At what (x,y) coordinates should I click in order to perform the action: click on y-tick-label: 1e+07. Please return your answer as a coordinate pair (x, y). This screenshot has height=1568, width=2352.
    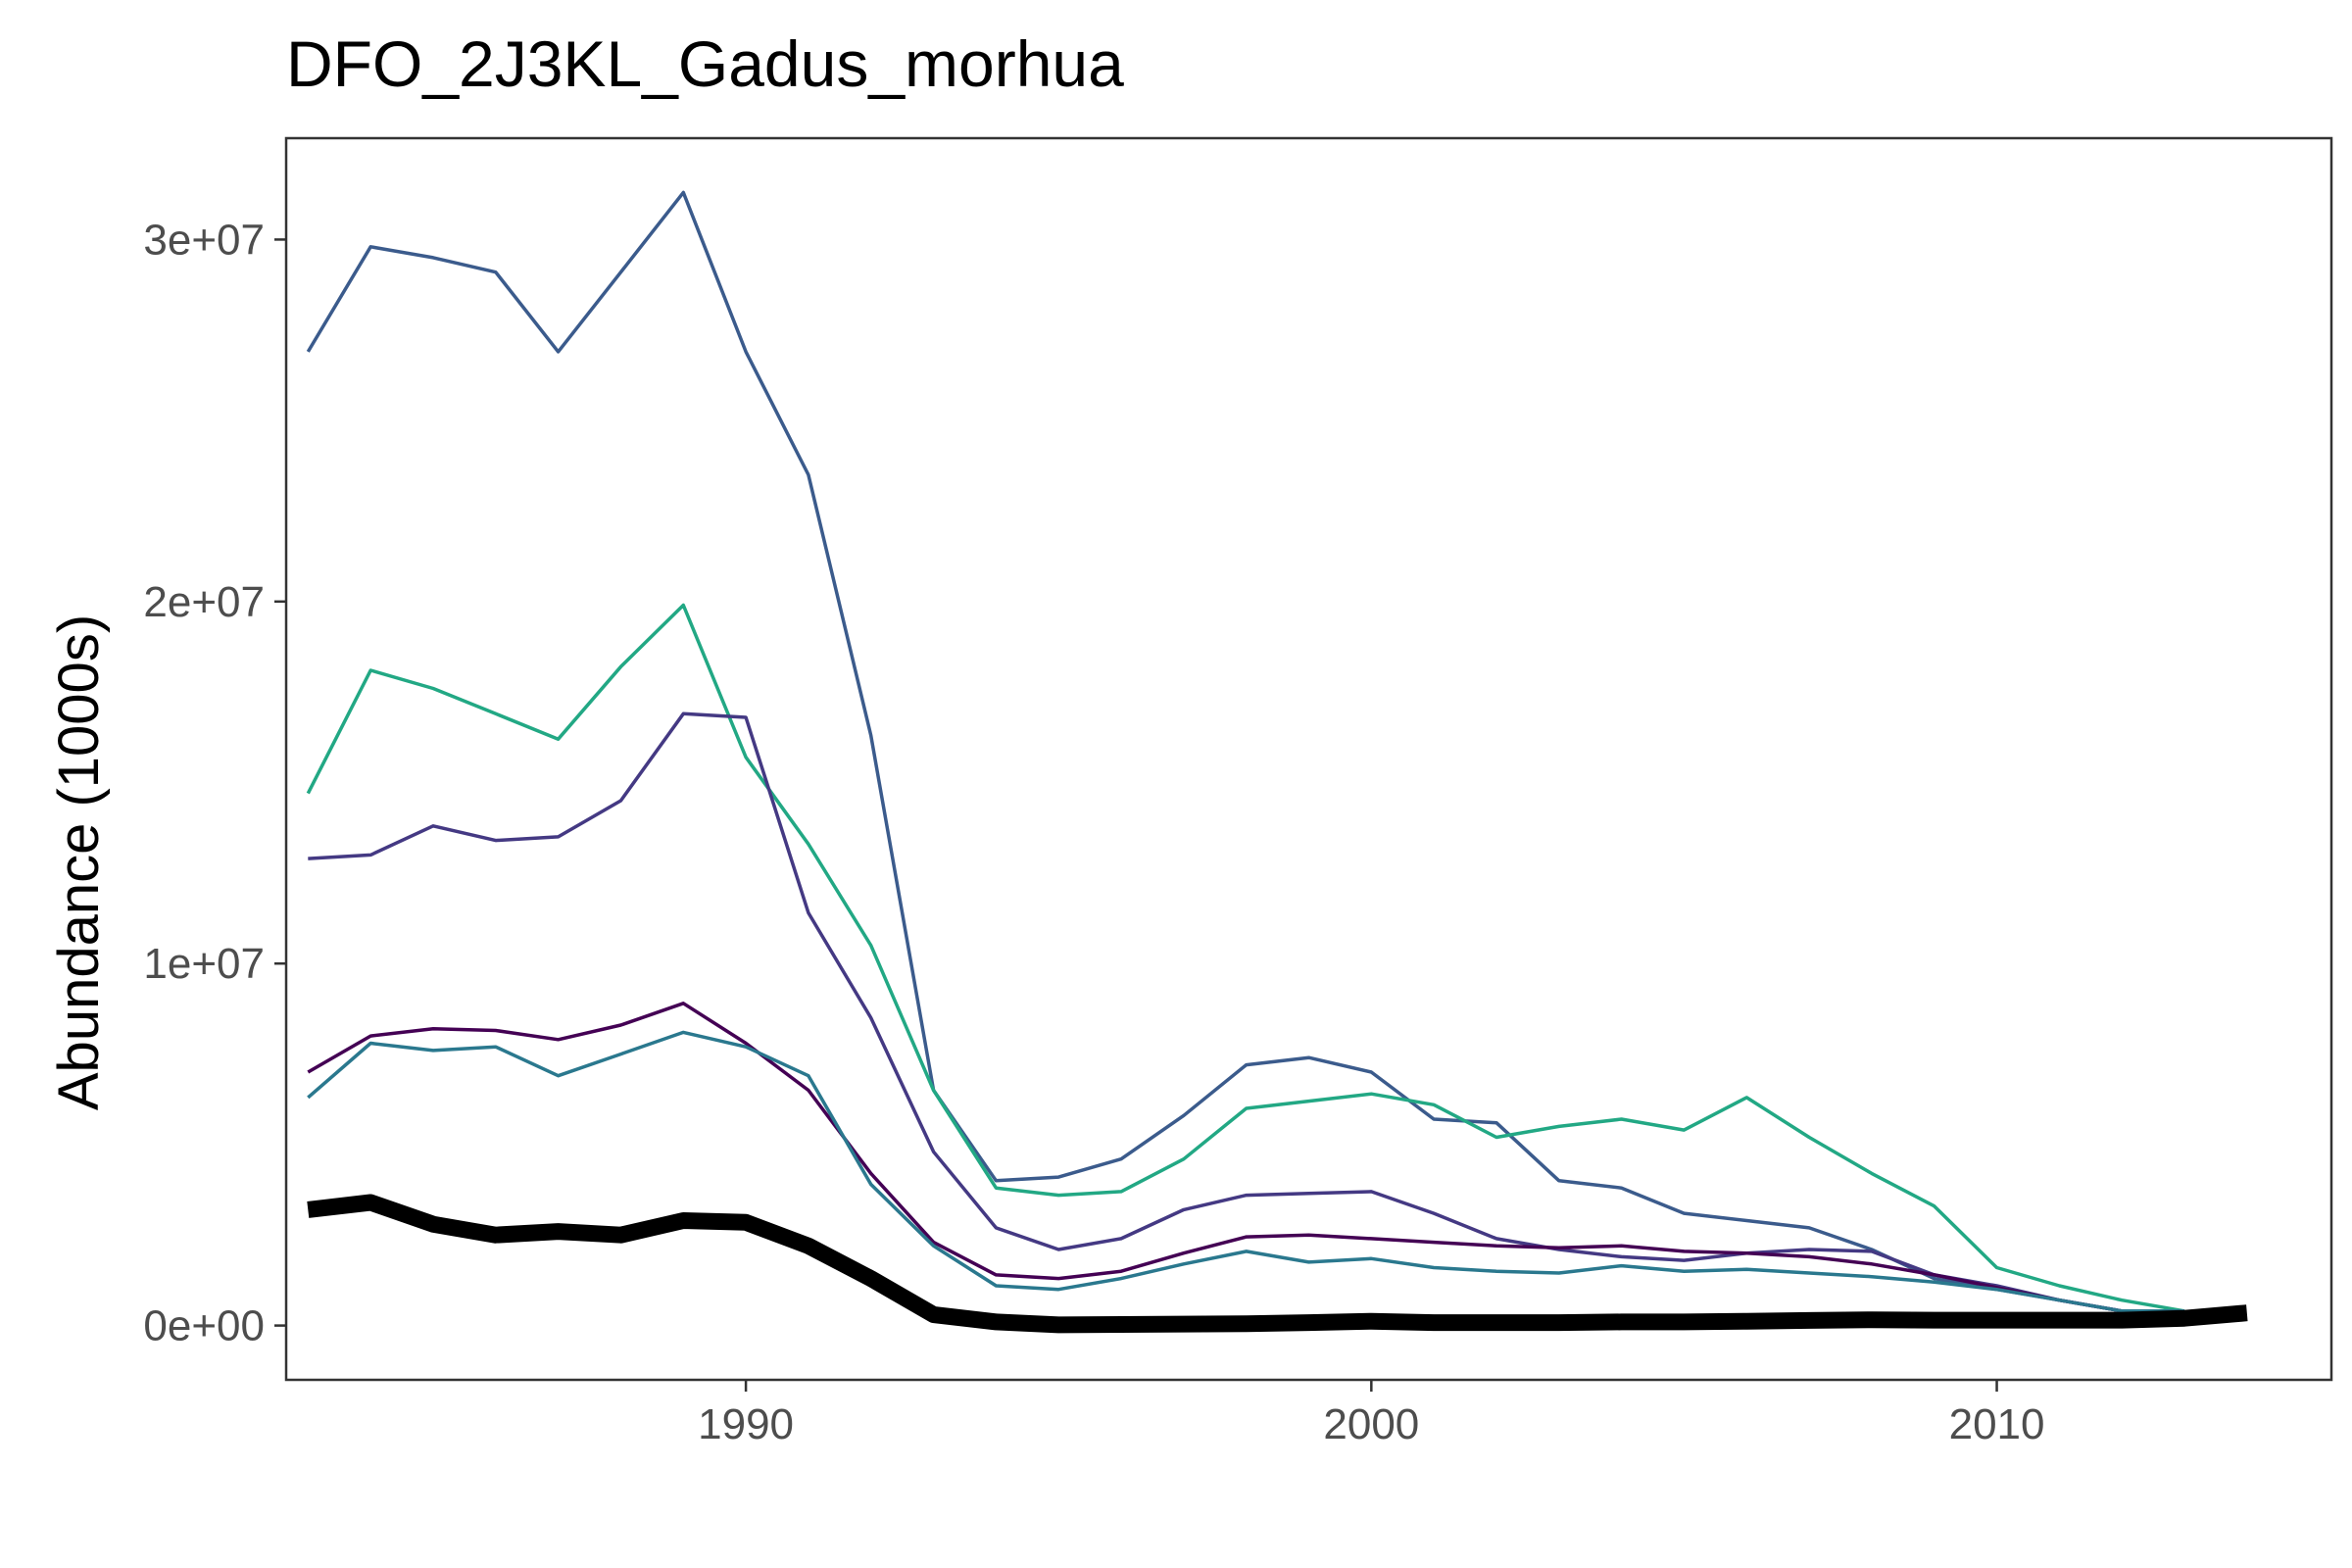
    Looking at the image, I should click on (204, 964).